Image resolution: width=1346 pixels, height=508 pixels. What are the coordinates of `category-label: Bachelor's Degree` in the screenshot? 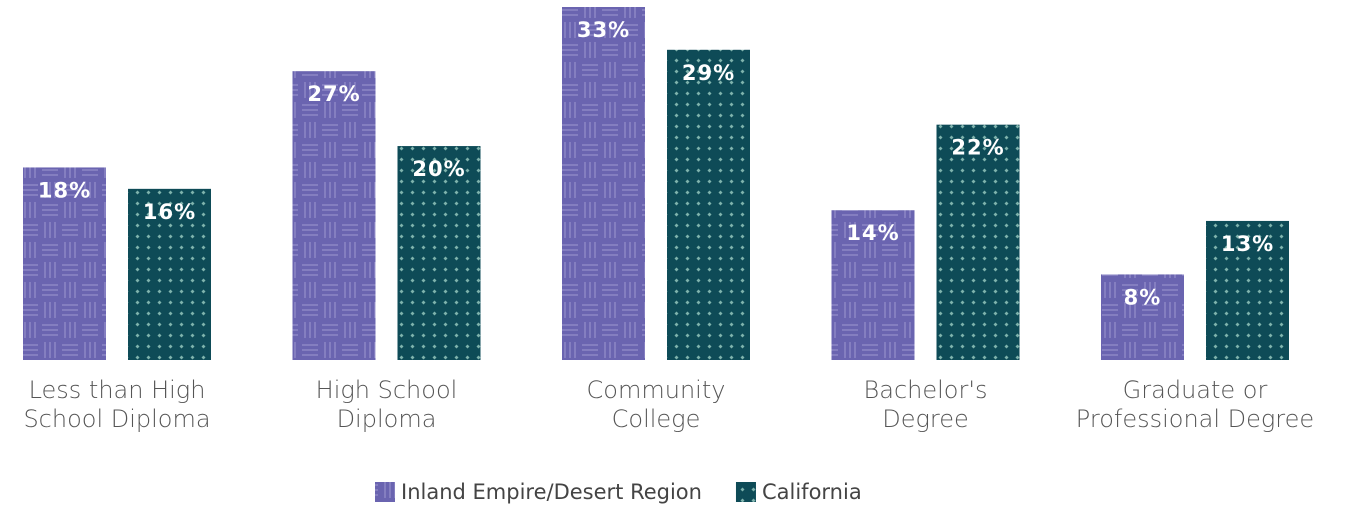 It's located at (925, 404).